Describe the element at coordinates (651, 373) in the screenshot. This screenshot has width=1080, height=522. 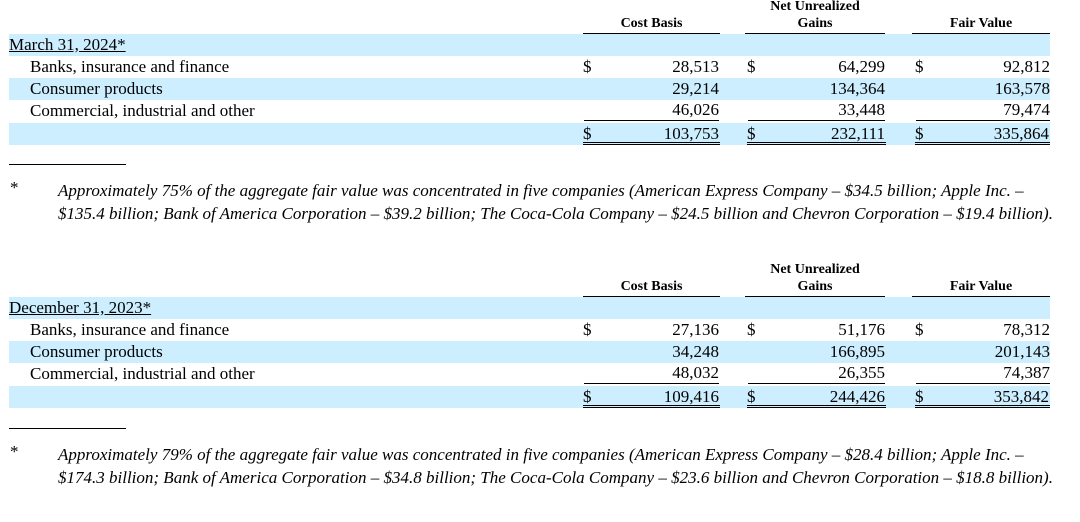
I see `cost-basis-value: 48,032` at that location.